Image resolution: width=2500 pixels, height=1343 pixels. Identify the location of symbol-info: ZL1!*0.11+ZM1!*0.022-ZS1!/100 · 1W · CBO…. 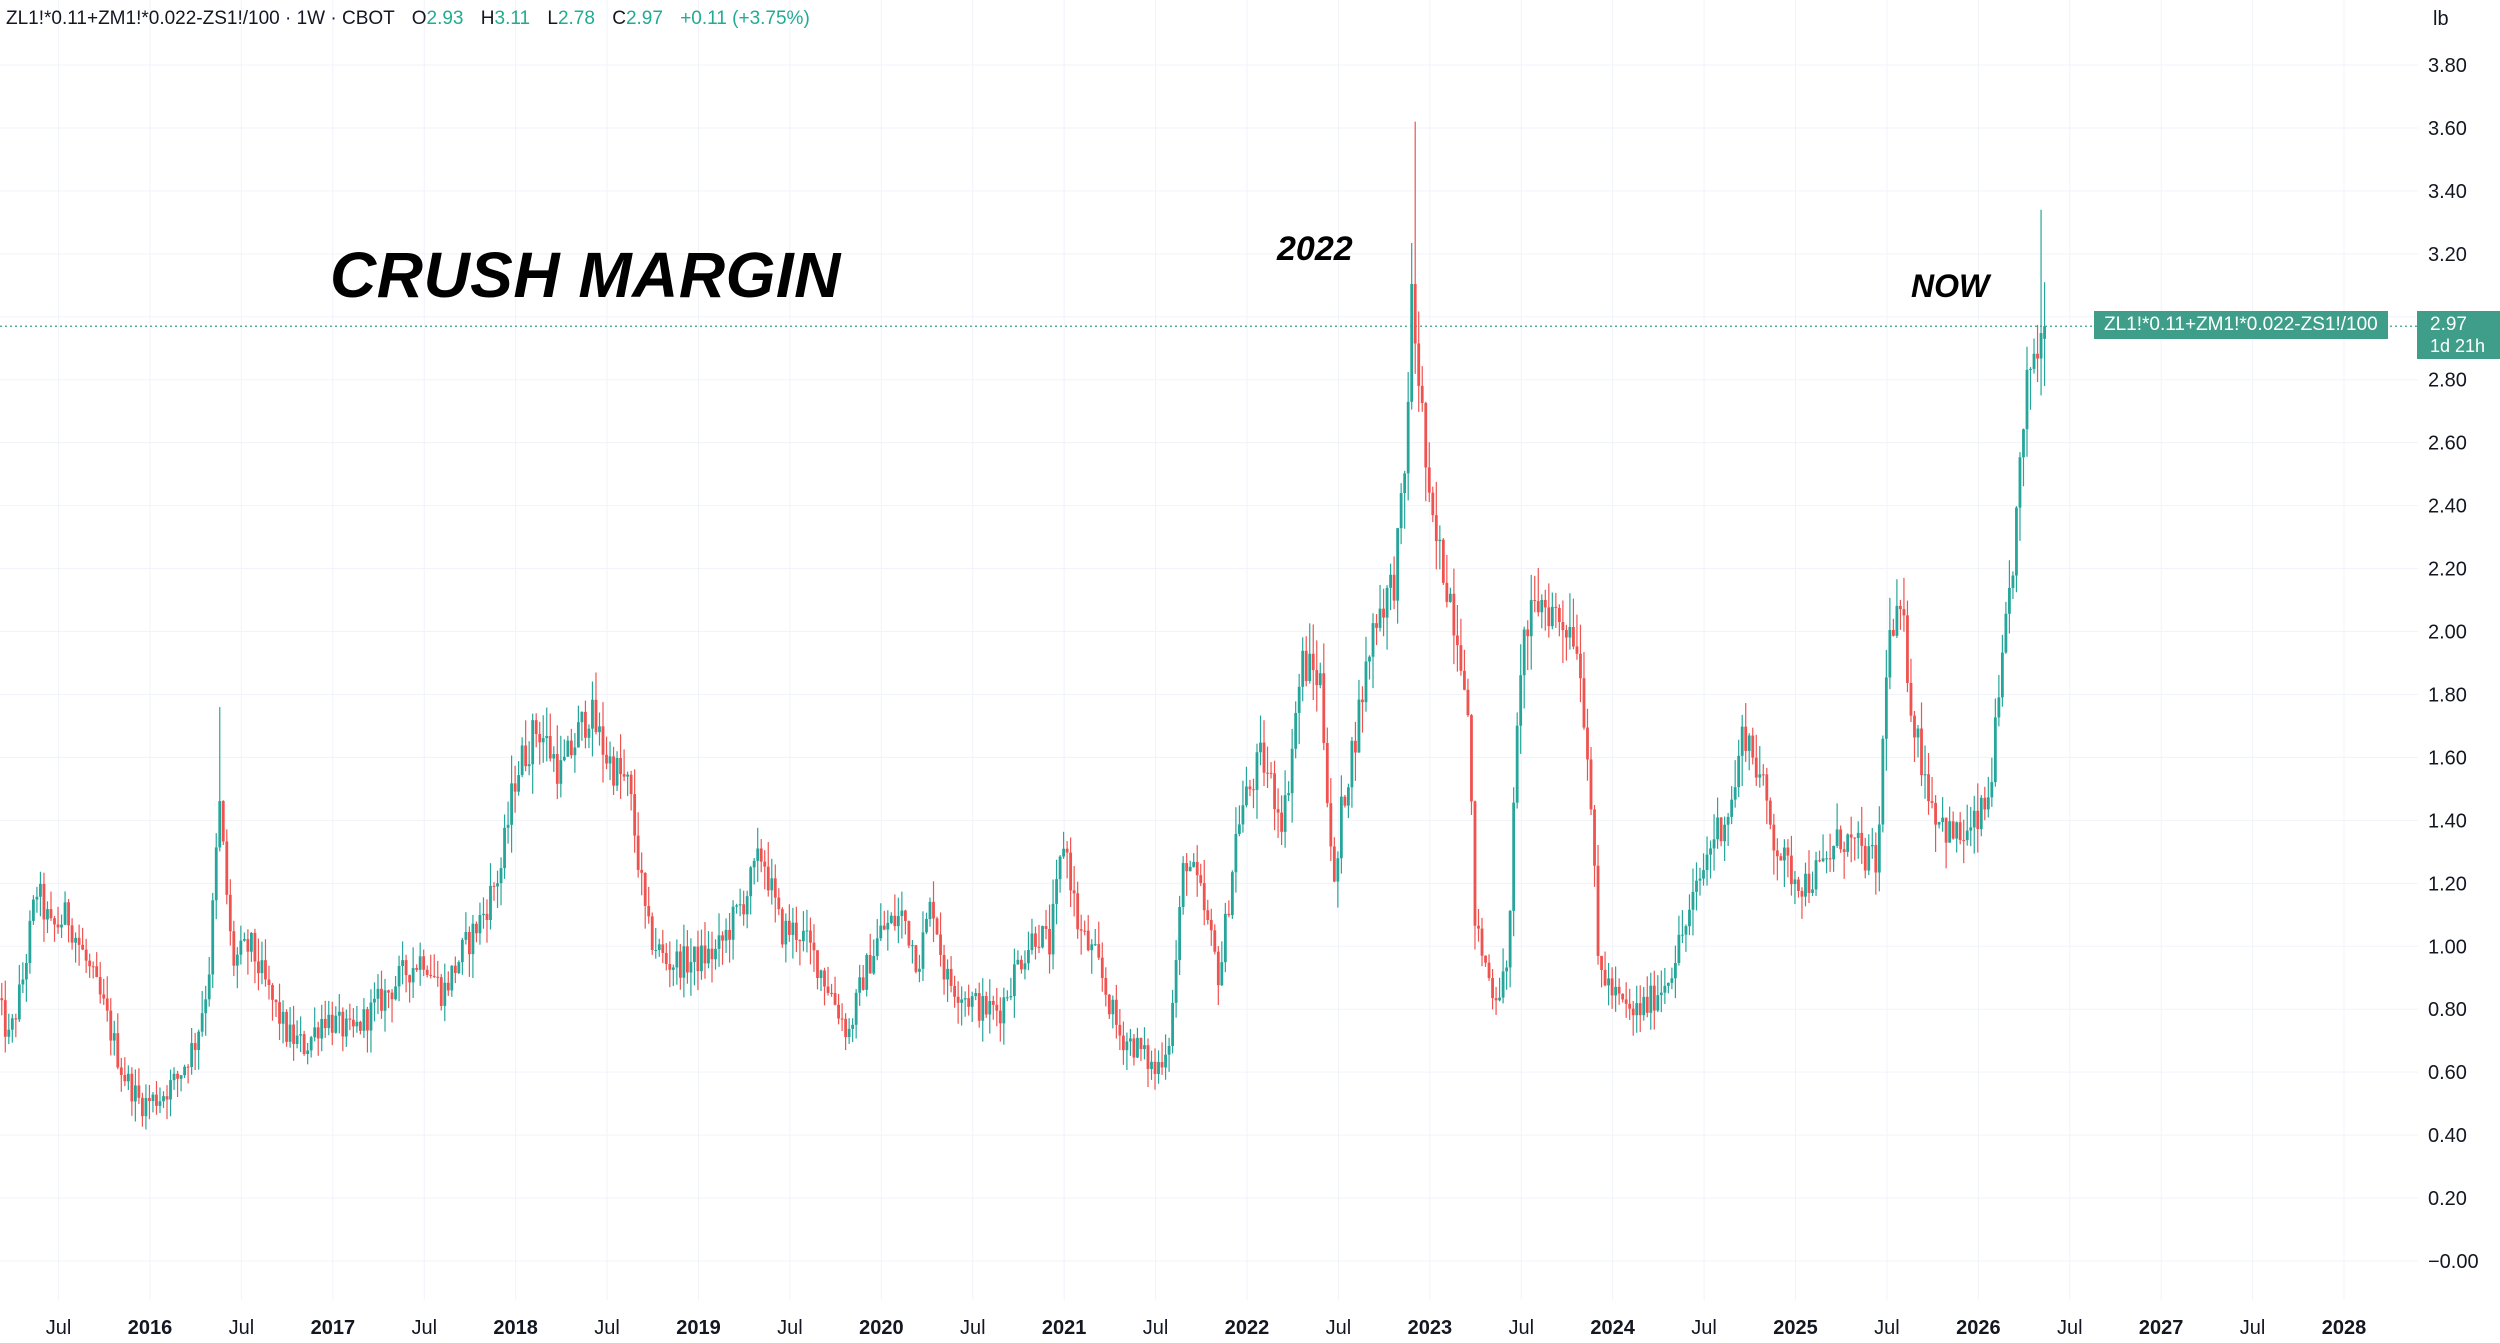
(200, 18).